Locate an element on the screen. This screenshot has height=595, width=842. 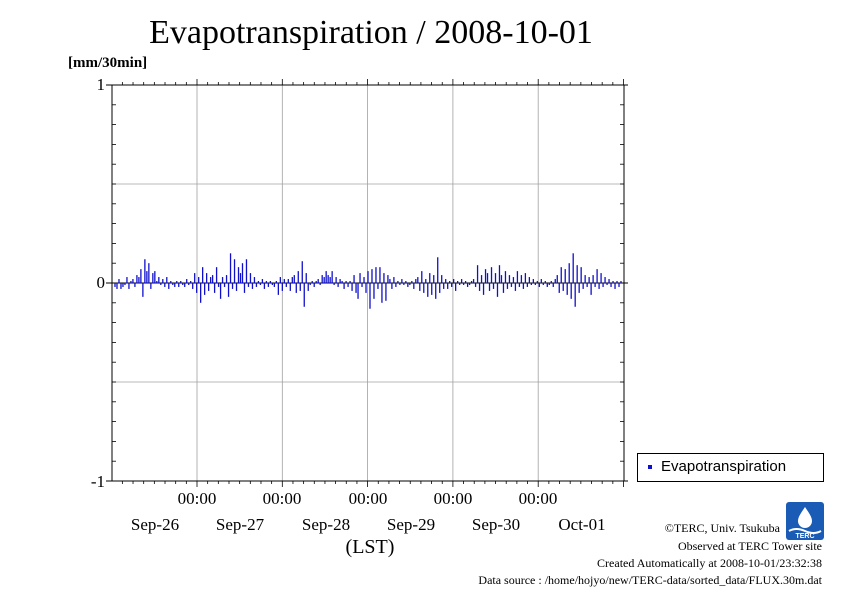
footer-observed: Observed at TERC Tower site is located at coordinates (749, 546).